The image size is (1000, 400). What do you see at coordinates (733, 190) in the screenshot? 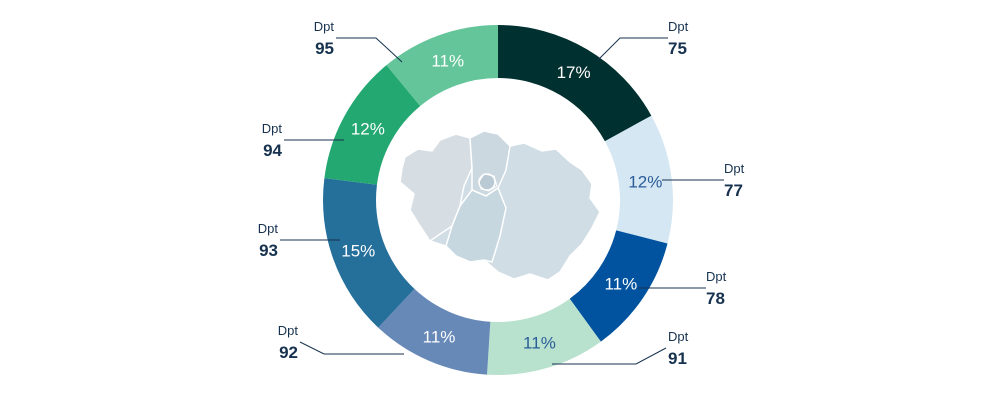
I see `department-number-label: 77` at bounding box center [733, 190].